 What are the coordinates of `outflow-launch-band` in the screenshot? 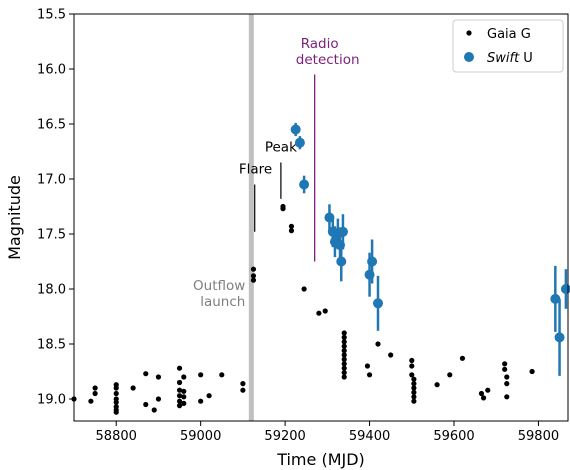 It's located at (251, 217).